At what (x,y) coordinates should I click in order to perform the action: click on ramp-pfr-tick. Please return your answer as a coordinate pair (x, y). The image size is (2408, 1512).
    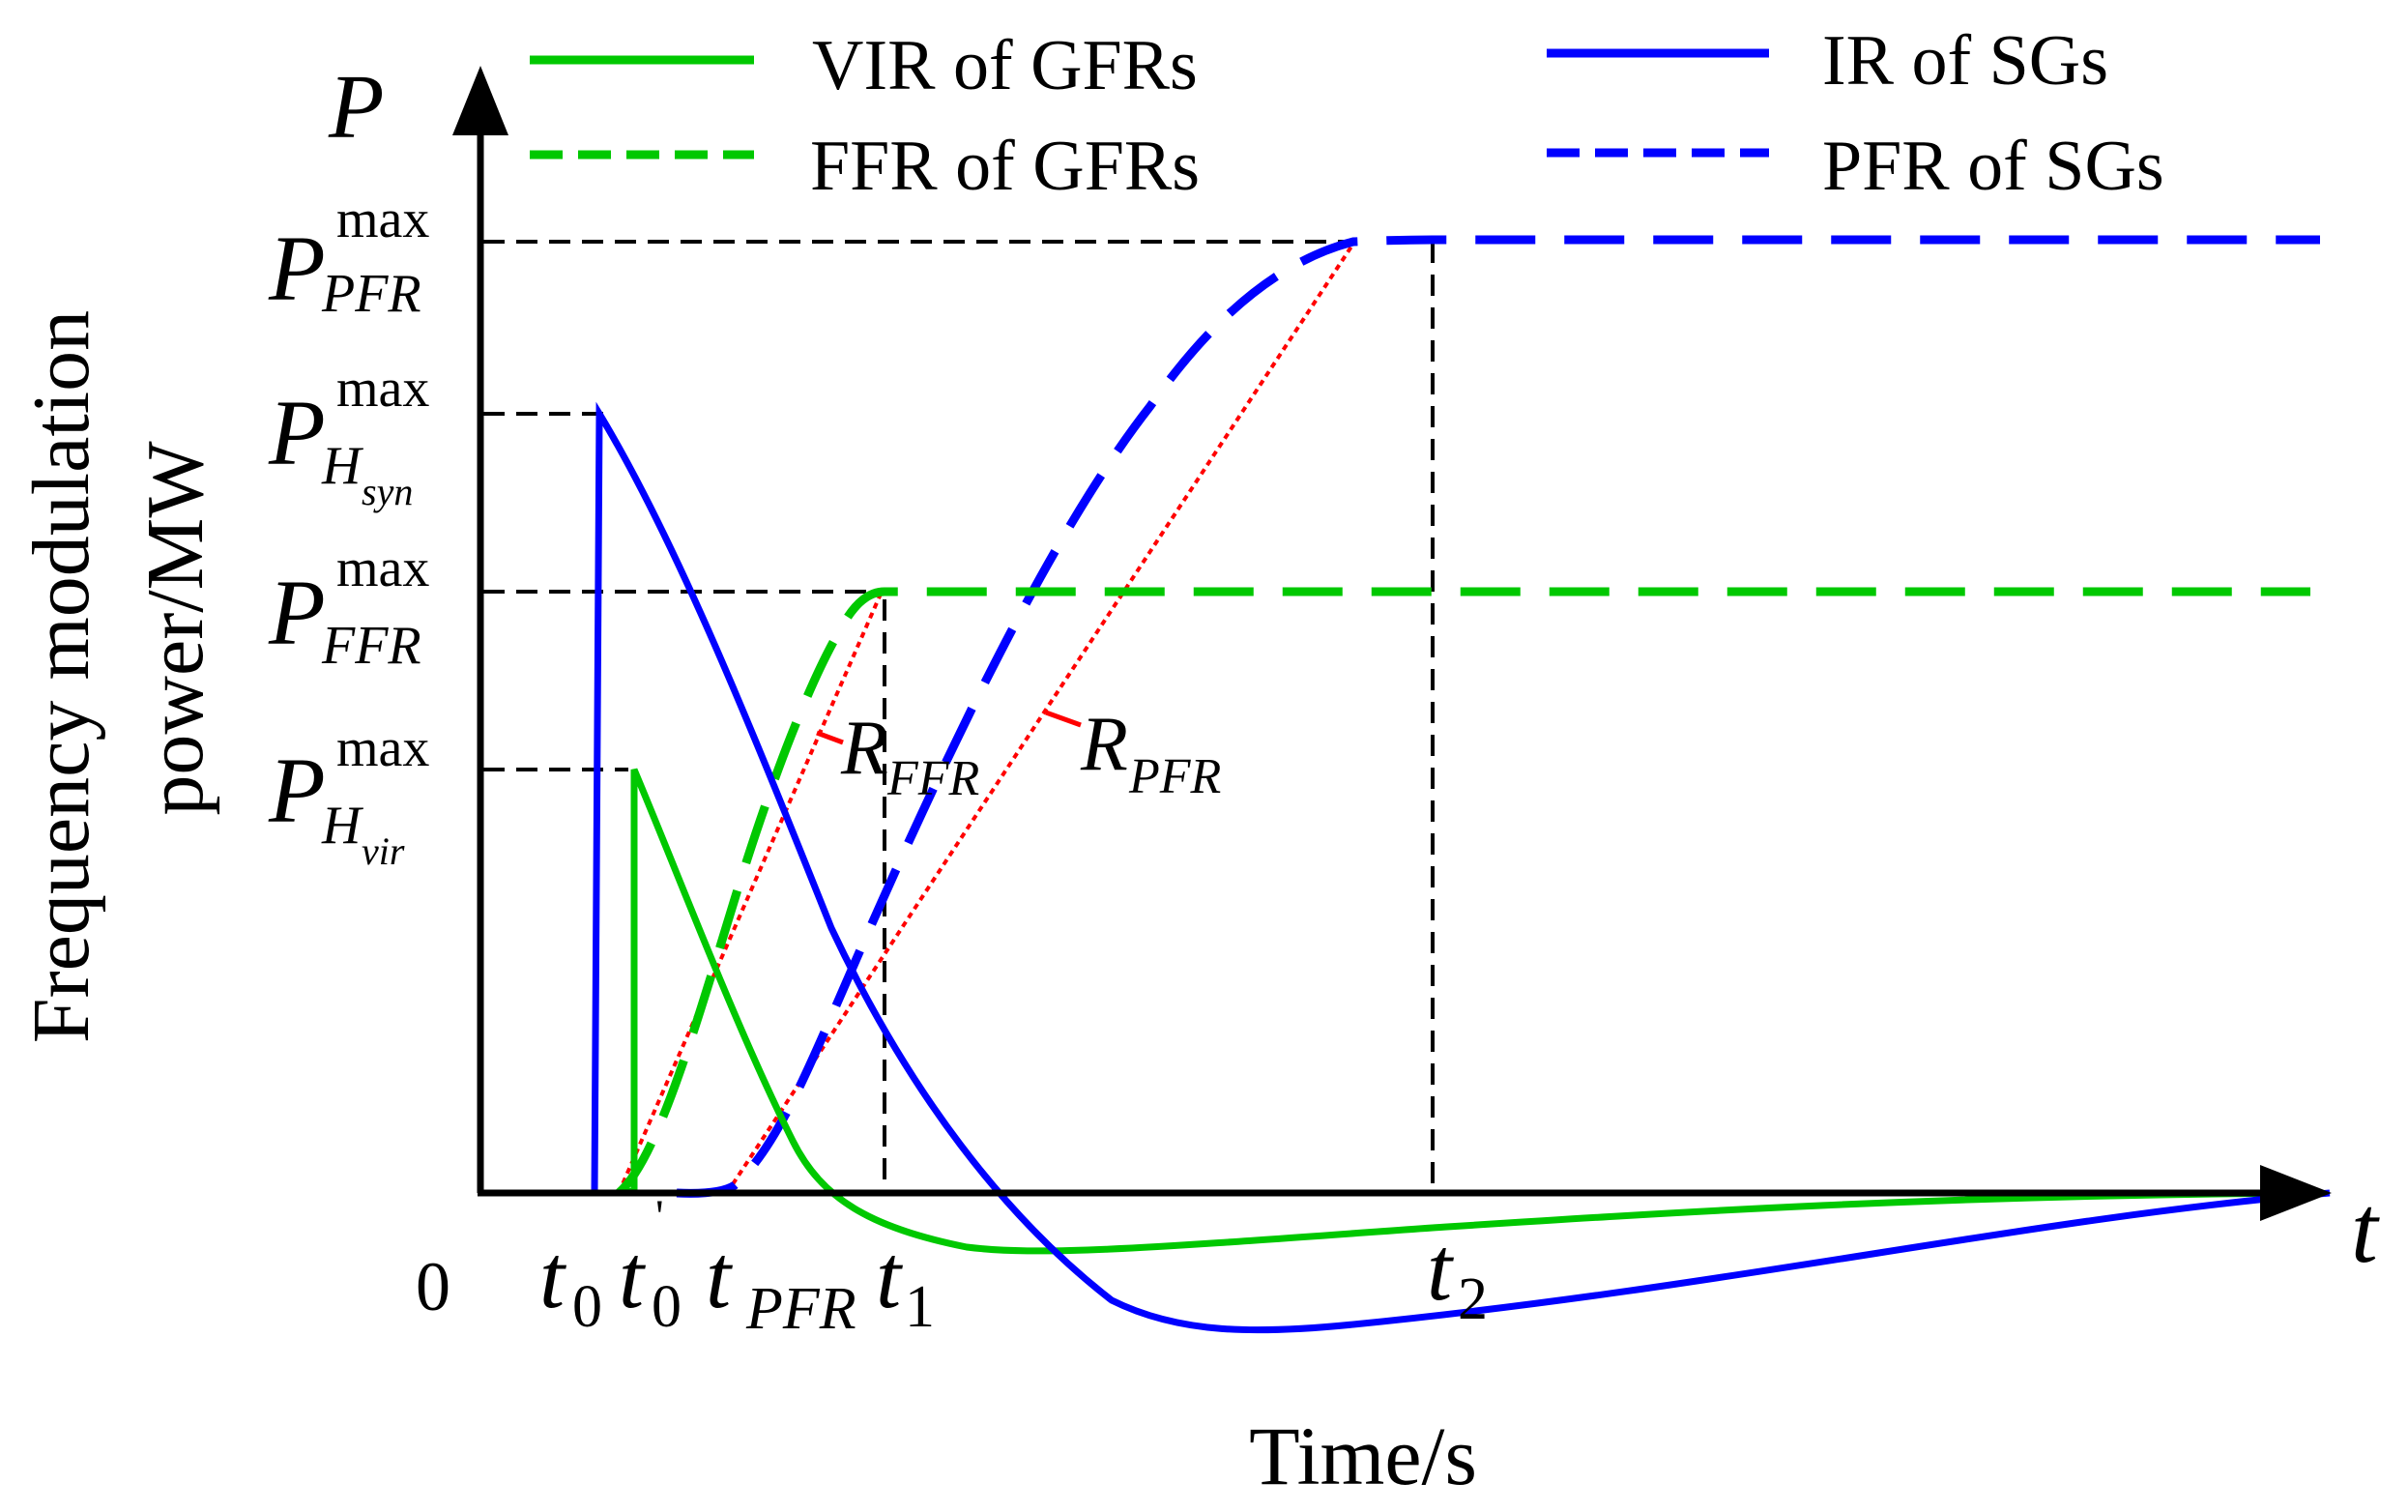
    Looking at the image, I should click on (1063, 719).